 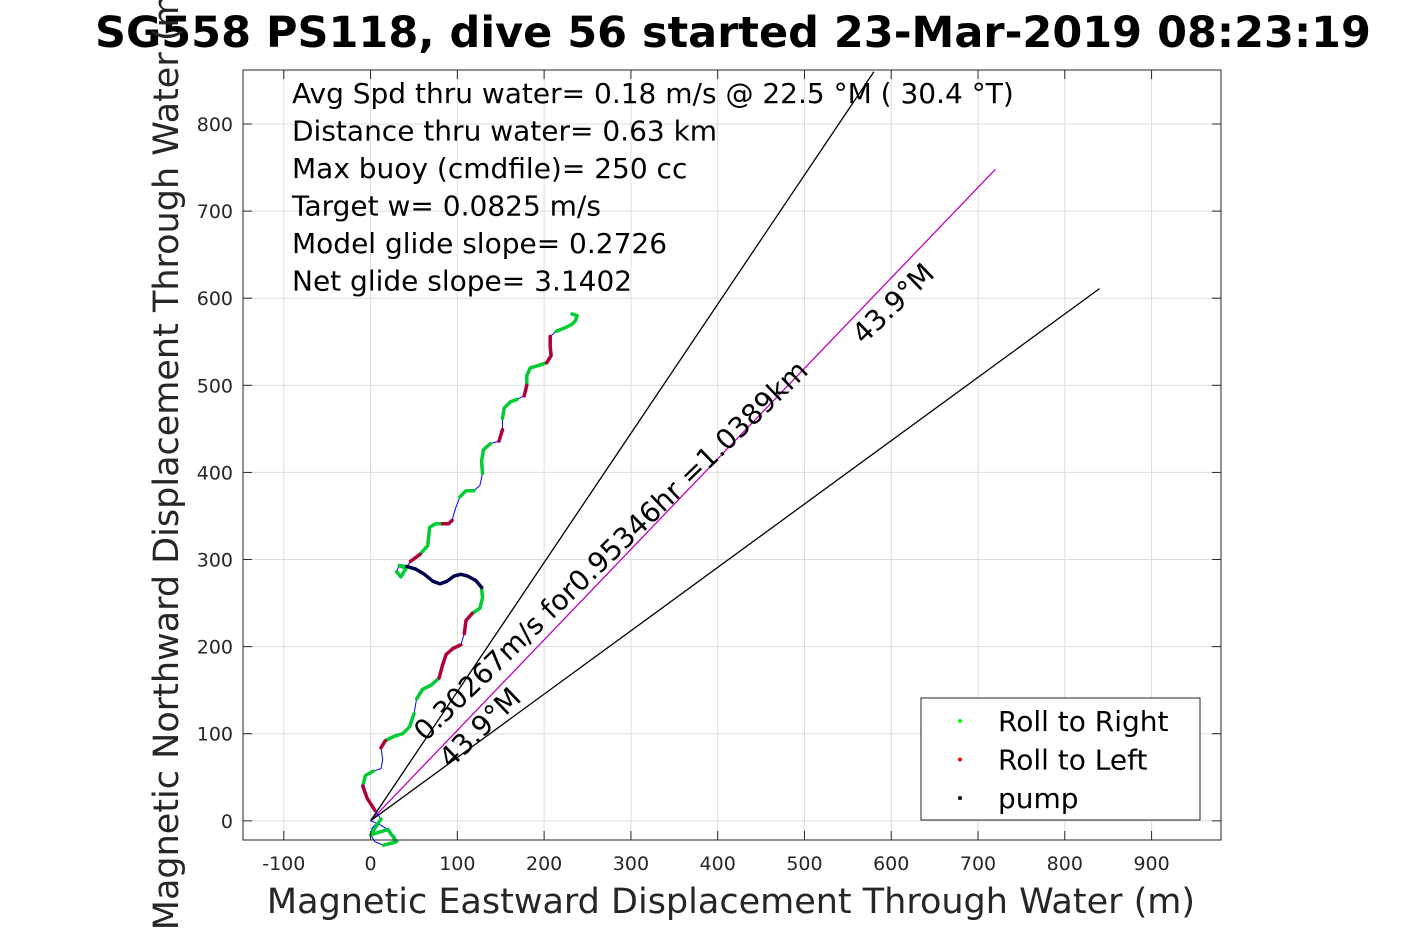 I want to click on stat-line: Model glide slope= 0.2726, so click(x=479, y=243).